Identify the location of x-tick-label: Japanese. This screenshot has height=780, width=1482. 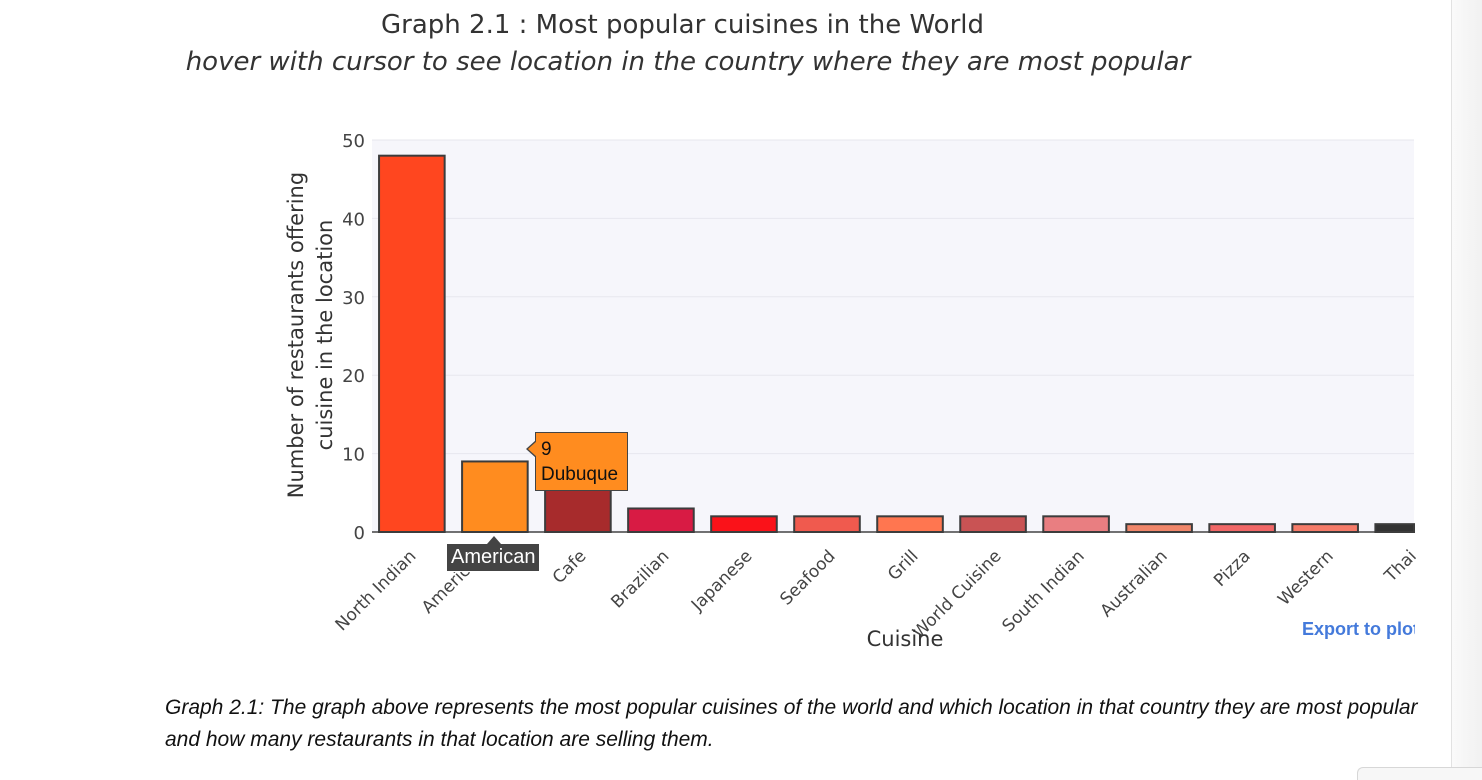
(721, 580).